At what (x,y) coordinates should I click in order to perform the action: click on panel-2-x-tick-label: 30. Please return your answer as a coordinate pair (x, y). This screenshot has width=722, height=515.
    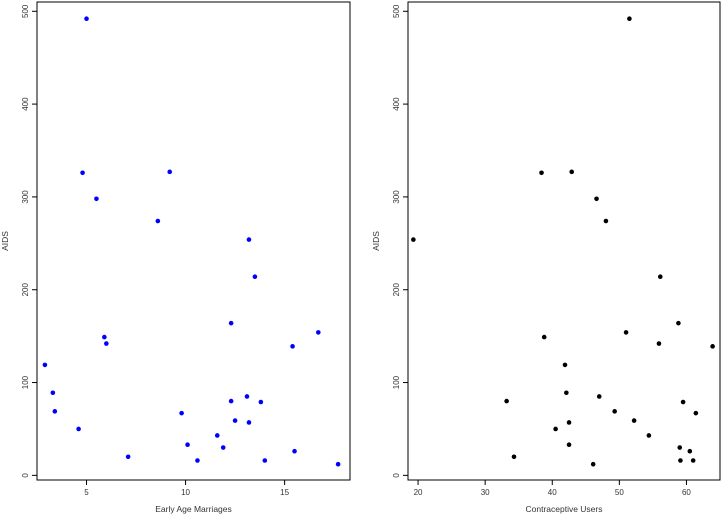
    Looking at the image, I should click on (485, 492).